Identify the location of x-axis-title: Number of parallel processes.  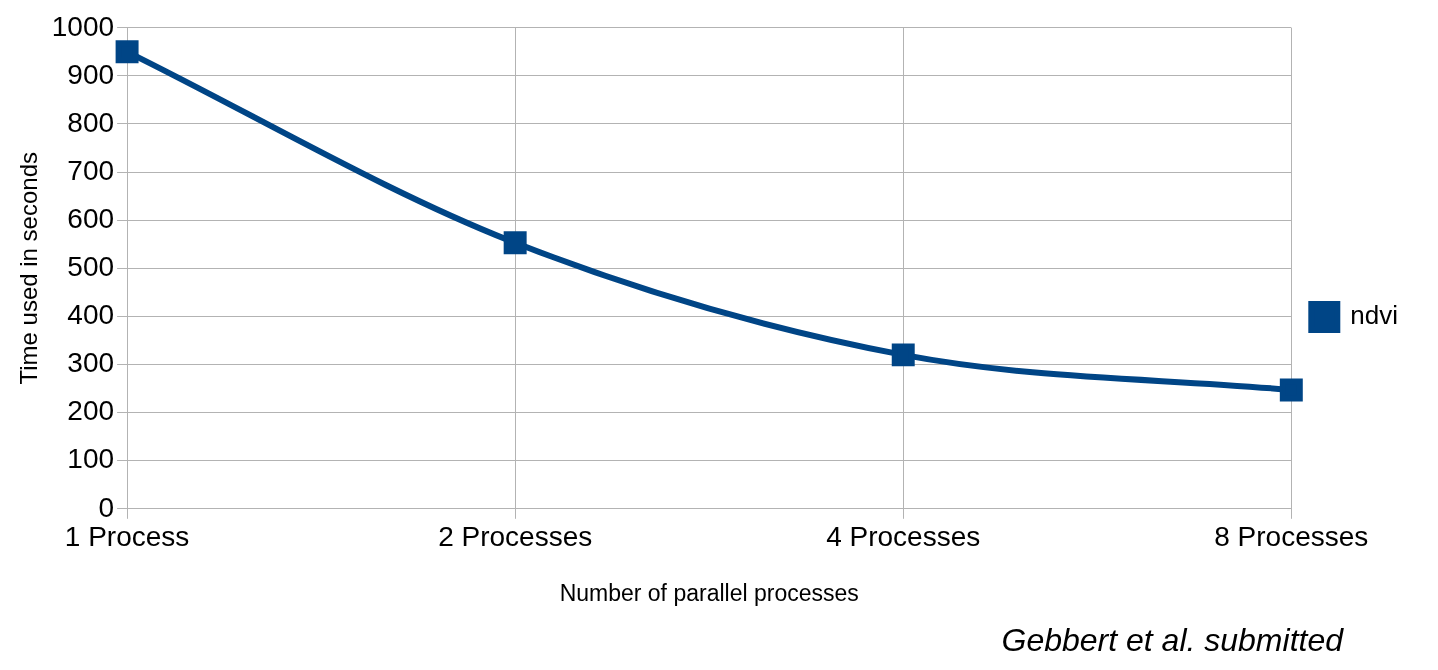
(709, 592).